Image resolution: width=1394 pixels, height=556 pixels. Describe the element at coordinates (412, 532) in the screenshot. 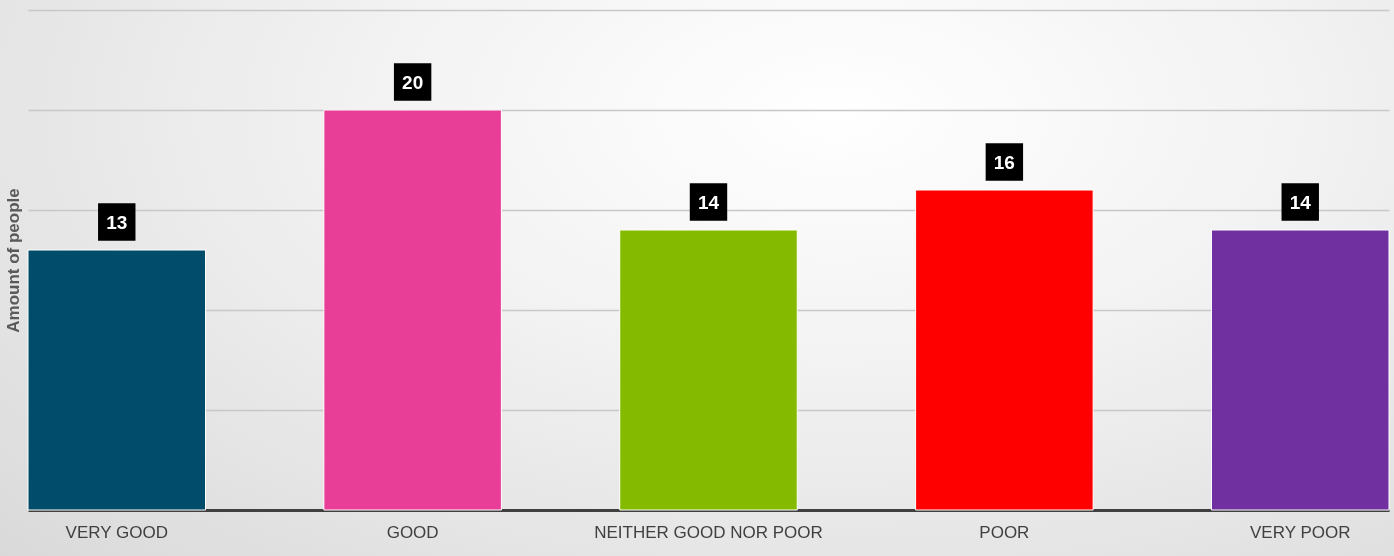

I see `x-tick-label: GOOD` at that location.